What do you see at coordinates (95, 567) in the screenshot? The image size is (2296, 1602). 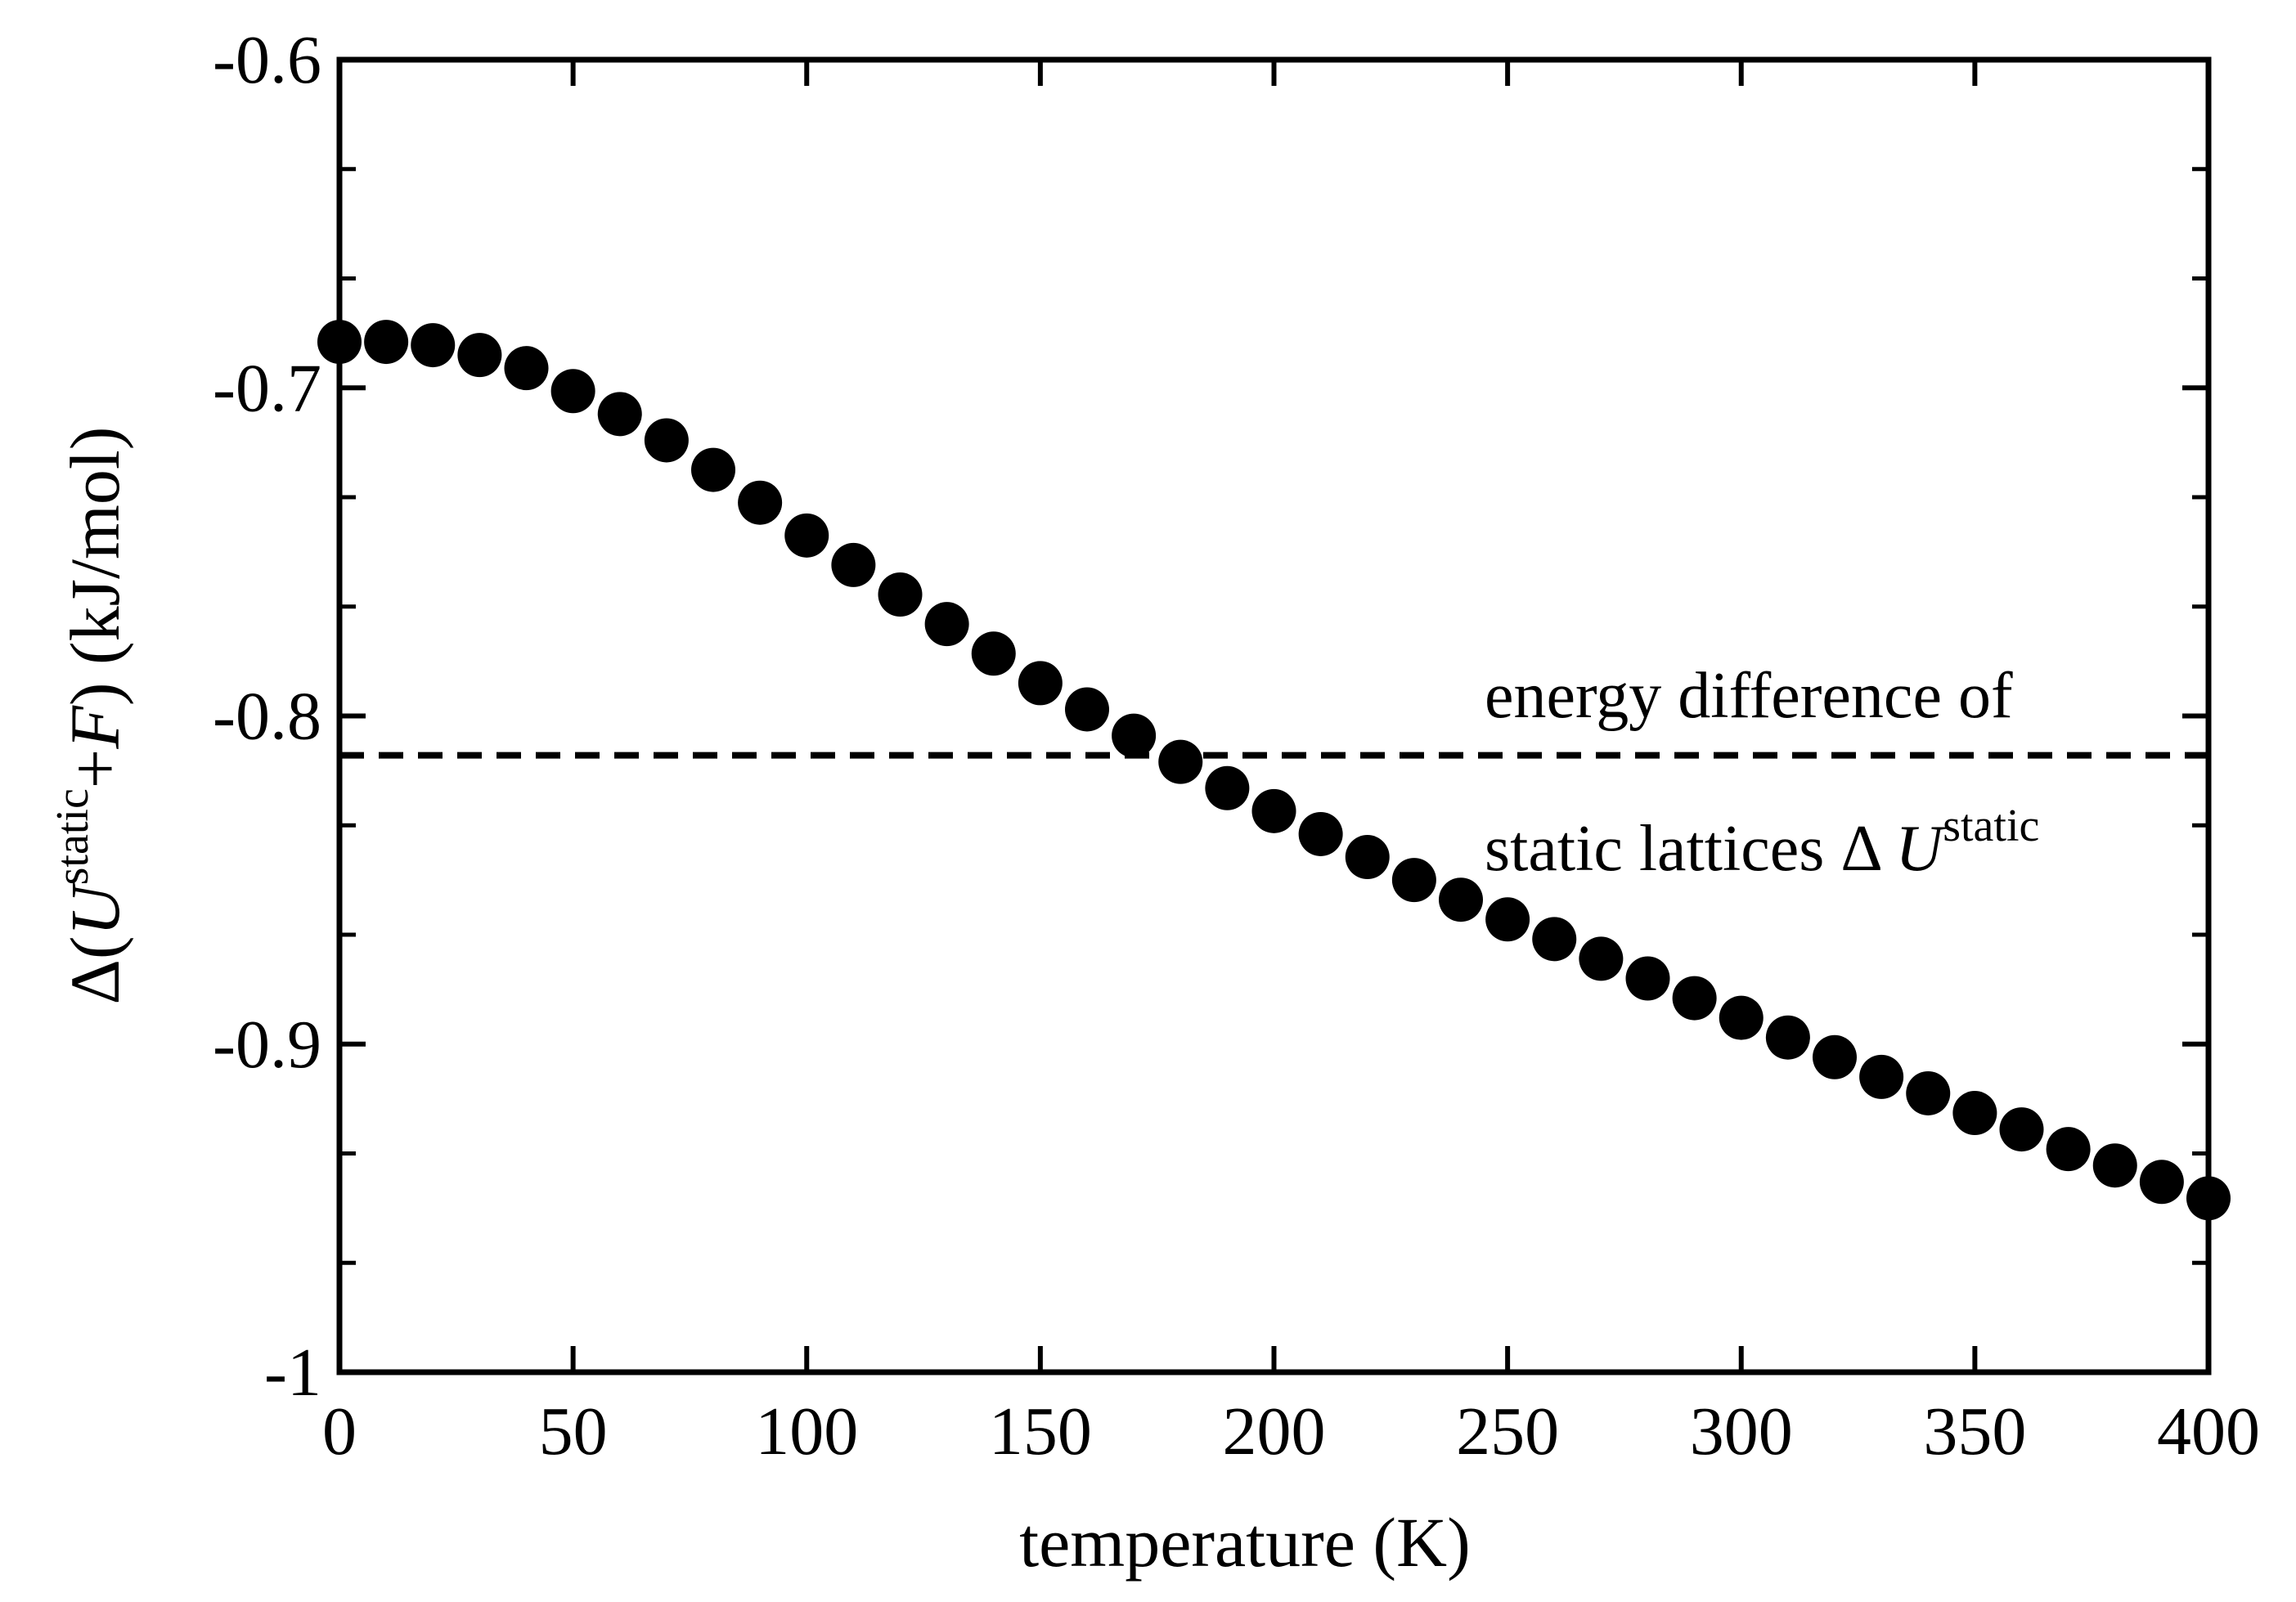 I see `y-axis-title-suffix: ) (kJ/mol)` at bounding box center [95, 567].